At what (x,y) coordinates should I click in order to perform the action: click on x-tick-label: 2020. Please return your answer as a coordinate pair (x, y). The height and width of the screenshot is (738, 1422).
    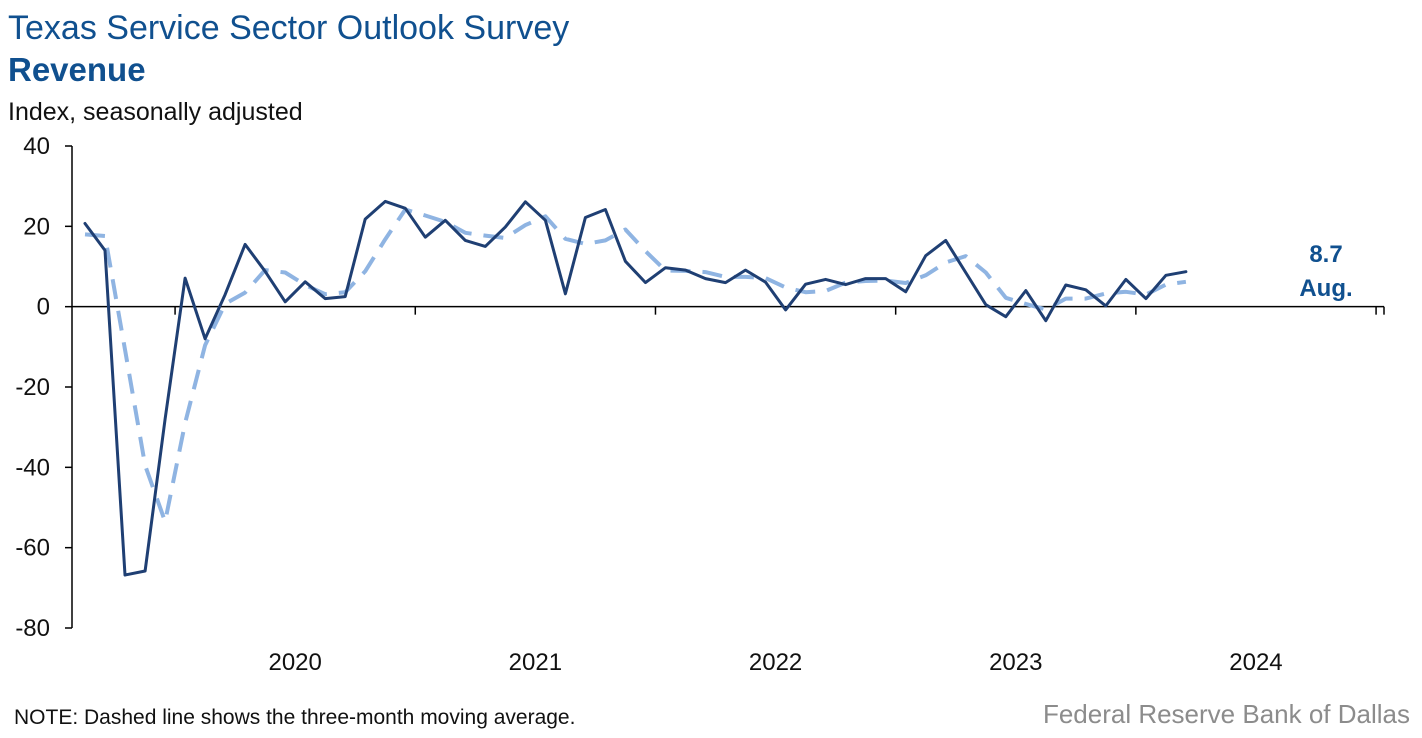
    Looking at the image, I should click on (294, 662).